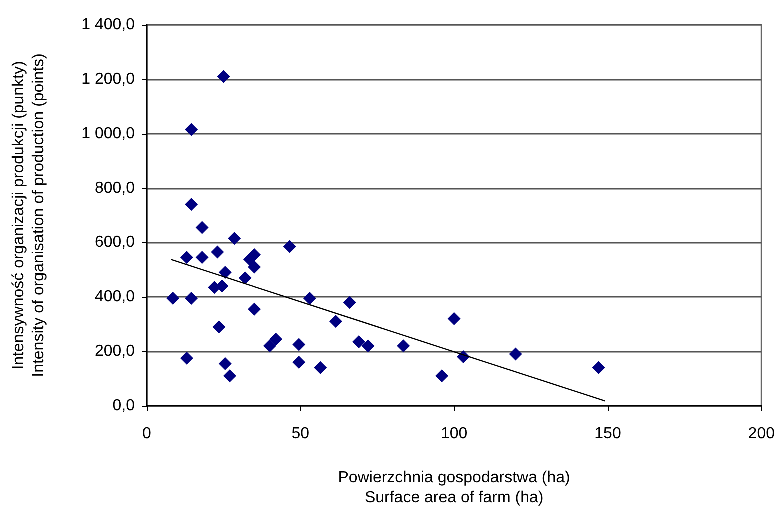  What do you see at coordinates (147, 434) in the screenshot?
I see `x-tick-label: 0` at bounding box center [147, 434].